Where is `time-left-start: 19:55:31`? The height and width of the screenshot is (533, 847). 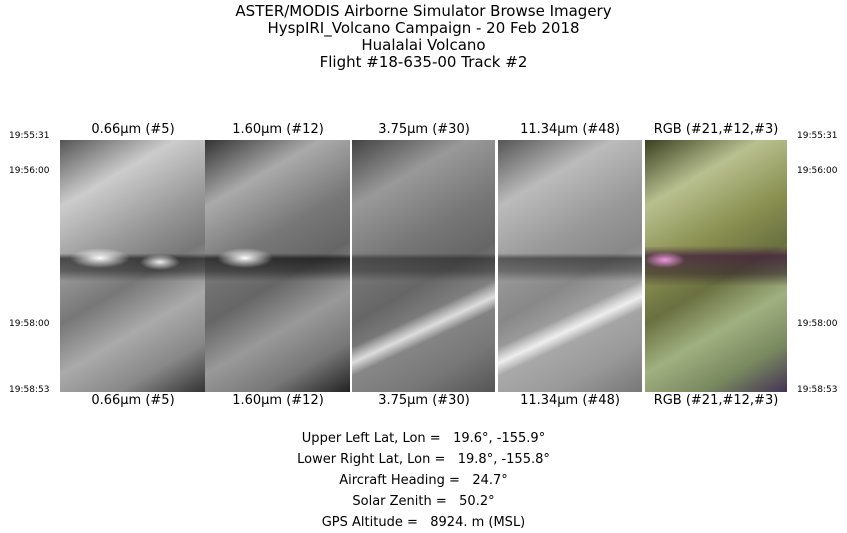 time-left-start: 19:55:31 is located at coordinates (29, 136).